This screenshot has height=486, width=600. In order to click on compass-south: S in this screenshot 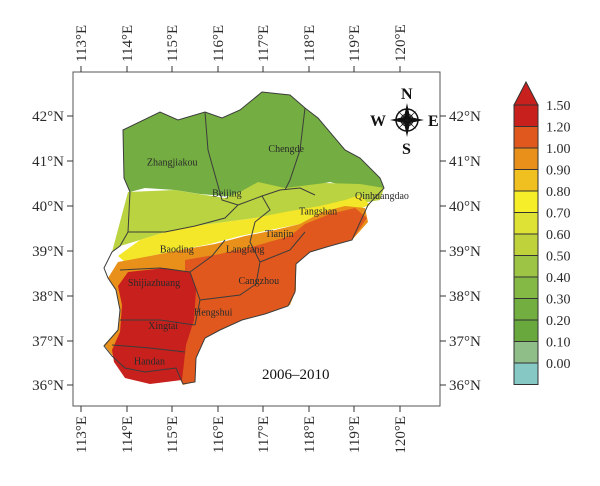, I will do `click(406, 149)`.